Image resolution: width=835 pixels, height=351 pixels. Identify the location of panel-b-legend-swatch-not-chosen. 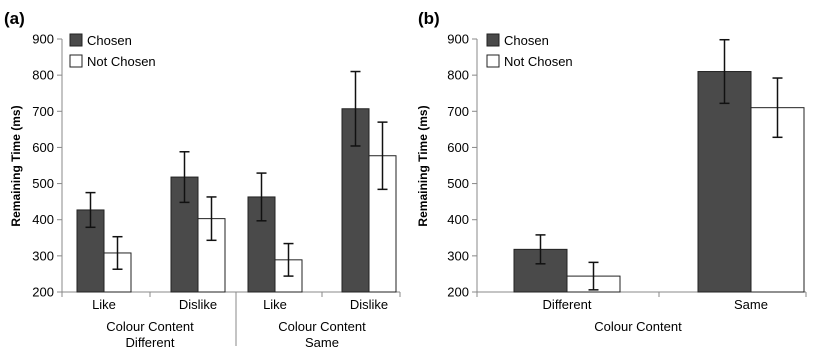
(493, 61).